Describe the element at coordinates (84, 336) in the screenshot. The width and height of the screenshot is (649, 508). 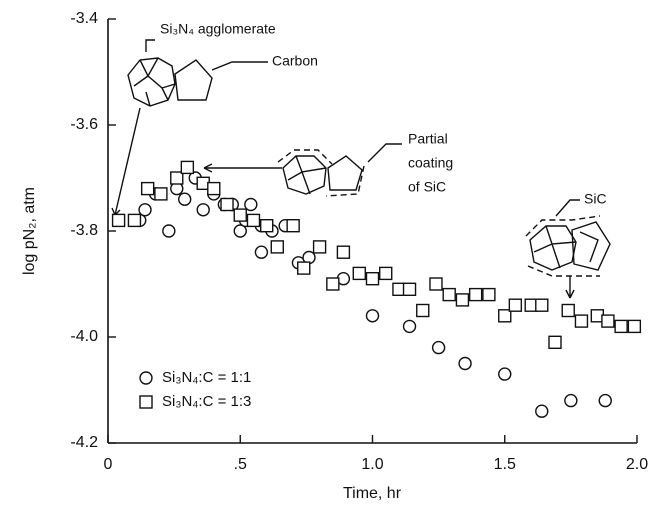
I see `y-tick-label: -4.0` at that location.